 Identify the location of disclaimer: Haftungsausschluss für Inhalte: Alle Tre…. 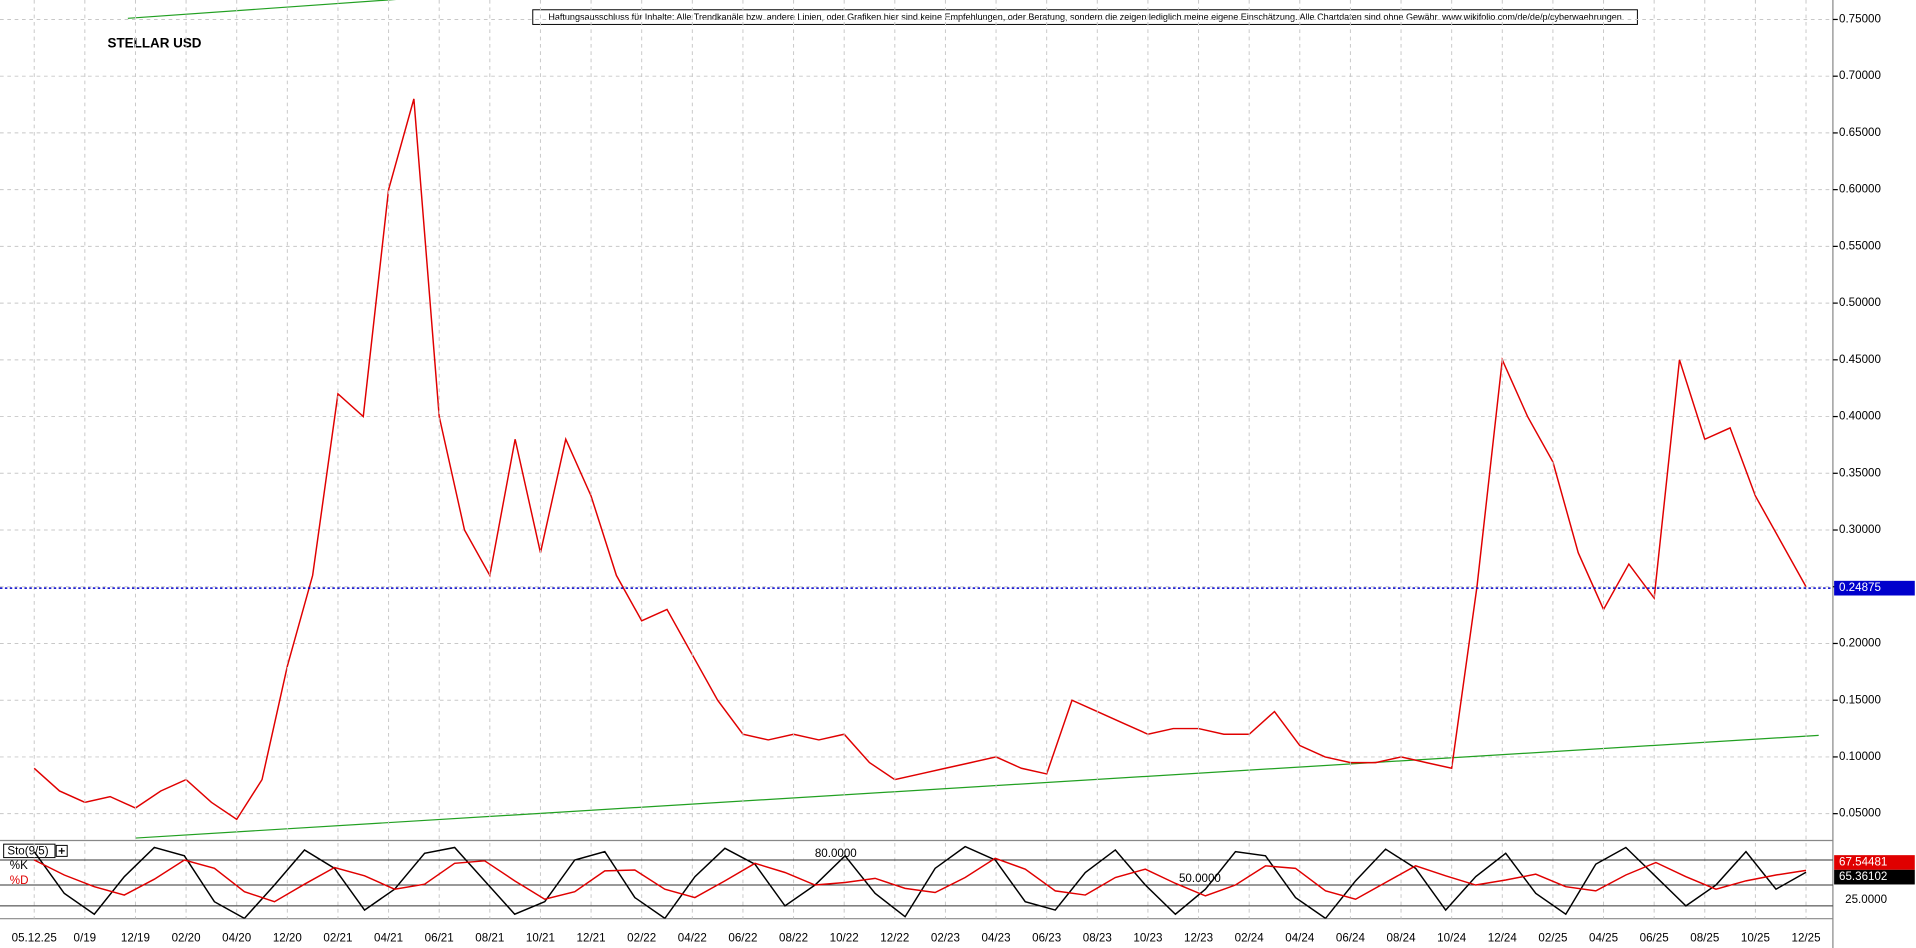
(1085, 17).